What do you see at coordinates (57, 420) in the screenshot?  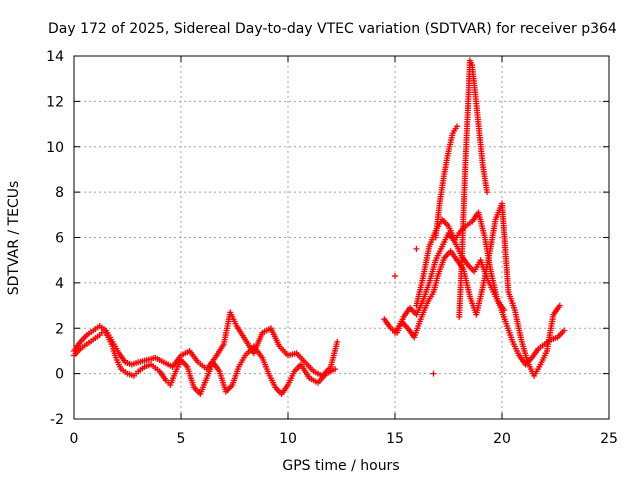 I see `y-tick-label: -2` at bounding box center [57, 420].